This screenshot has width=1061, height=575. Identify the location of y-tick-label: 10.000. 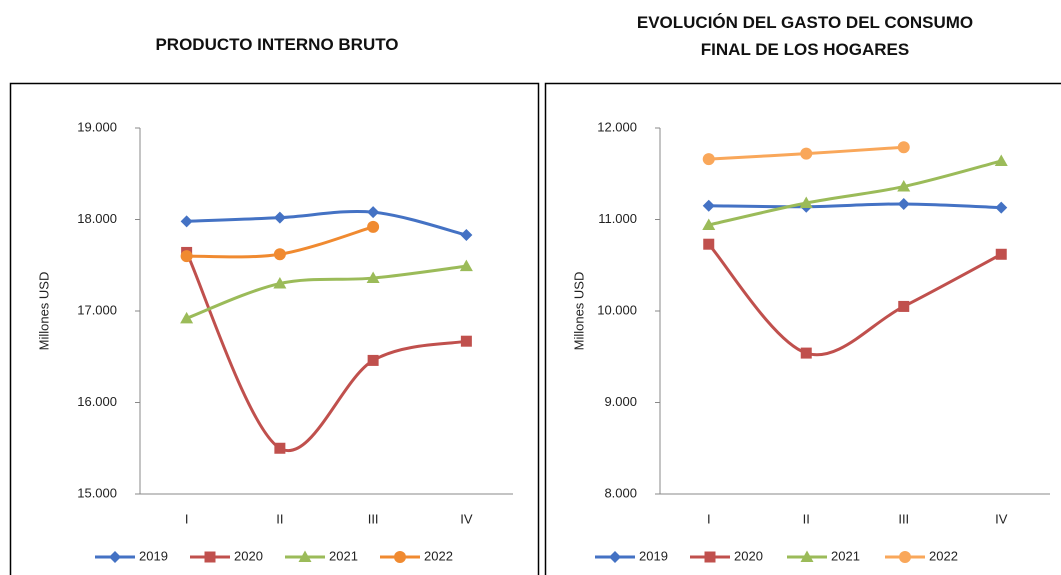
(617, 309).